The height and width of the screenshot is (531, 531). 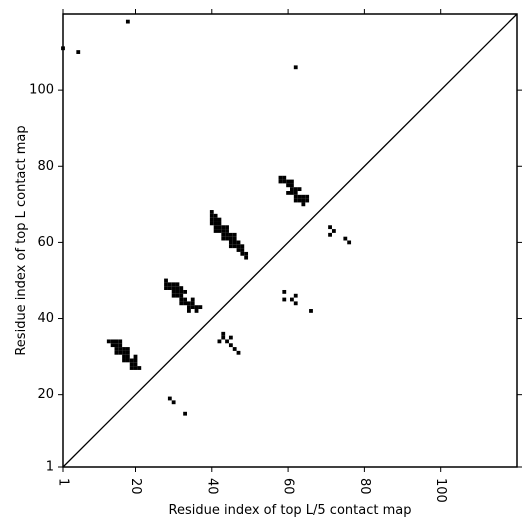 I want to click on x-tick-label: 20, so click(x=135, y=486).